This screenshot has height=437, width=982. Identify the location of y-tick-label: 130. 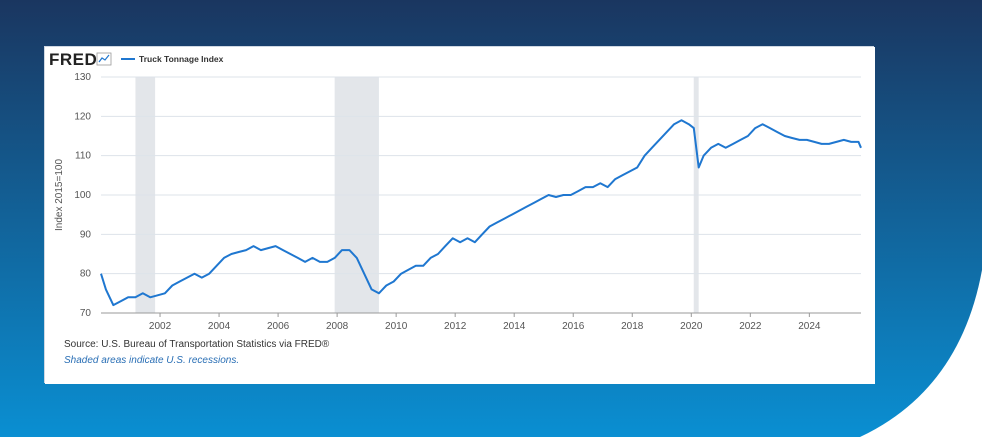
(82, 77).